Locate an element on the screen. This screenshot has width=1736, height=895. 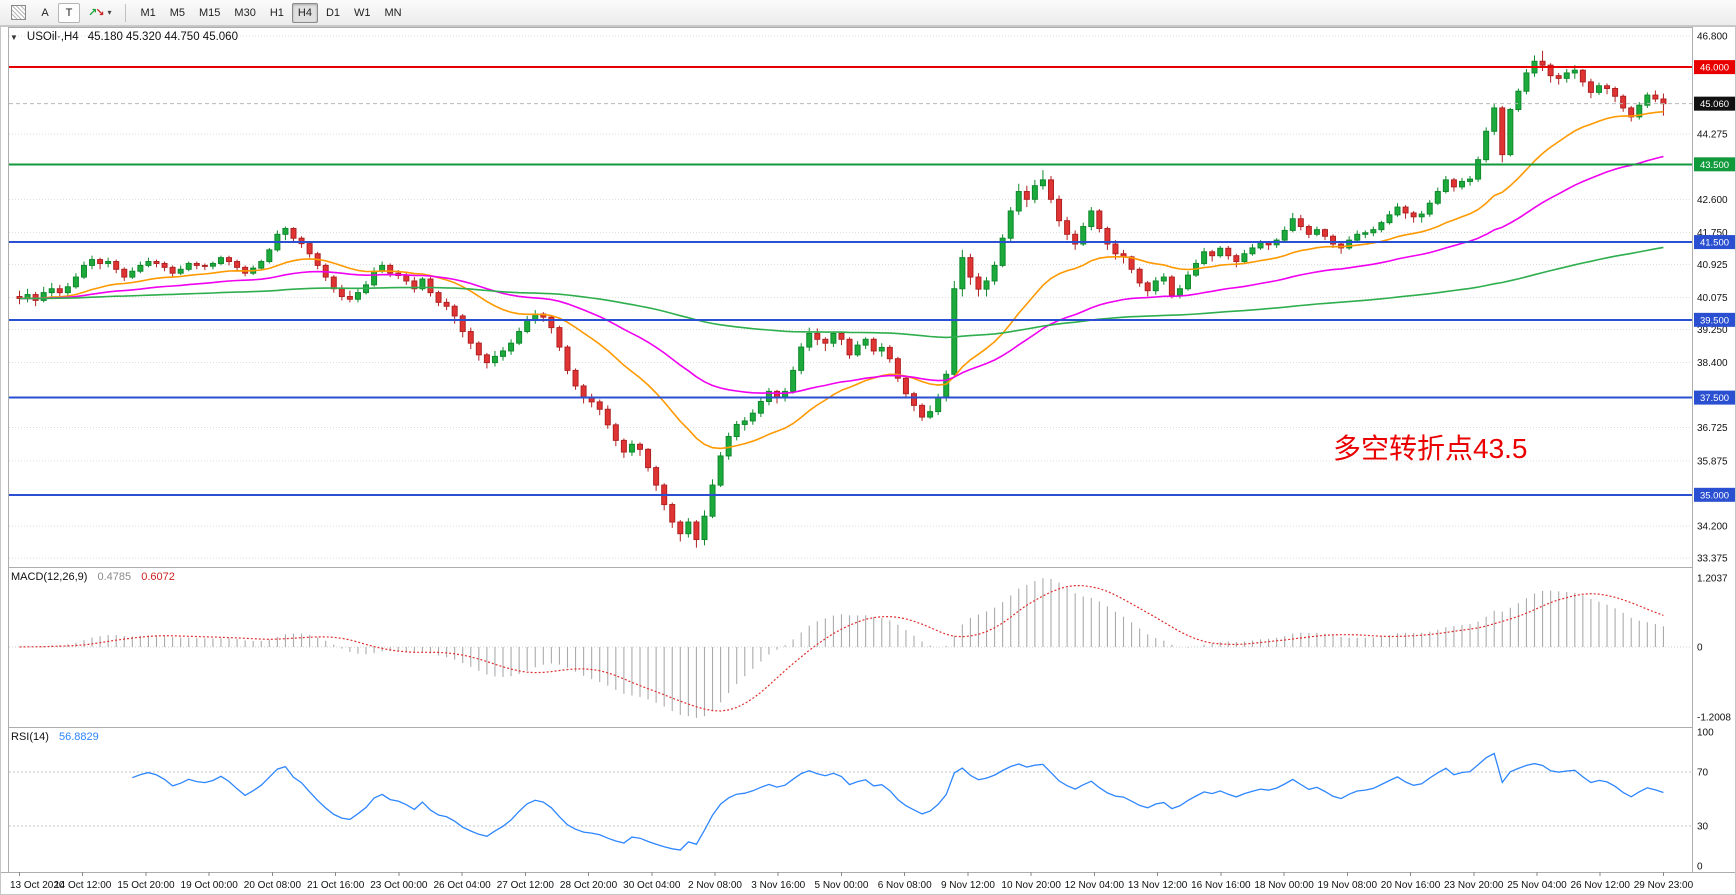
timeframe-d1-button: D1 is located at coordinates (333, 13).